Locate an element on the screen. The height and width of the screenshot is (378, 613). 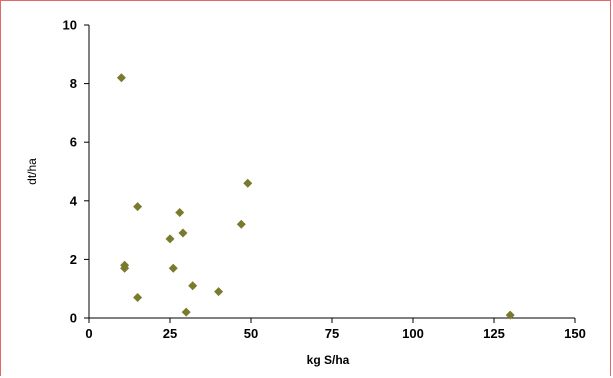
y-tick-label: 0 is located at coordinates (73, 318).